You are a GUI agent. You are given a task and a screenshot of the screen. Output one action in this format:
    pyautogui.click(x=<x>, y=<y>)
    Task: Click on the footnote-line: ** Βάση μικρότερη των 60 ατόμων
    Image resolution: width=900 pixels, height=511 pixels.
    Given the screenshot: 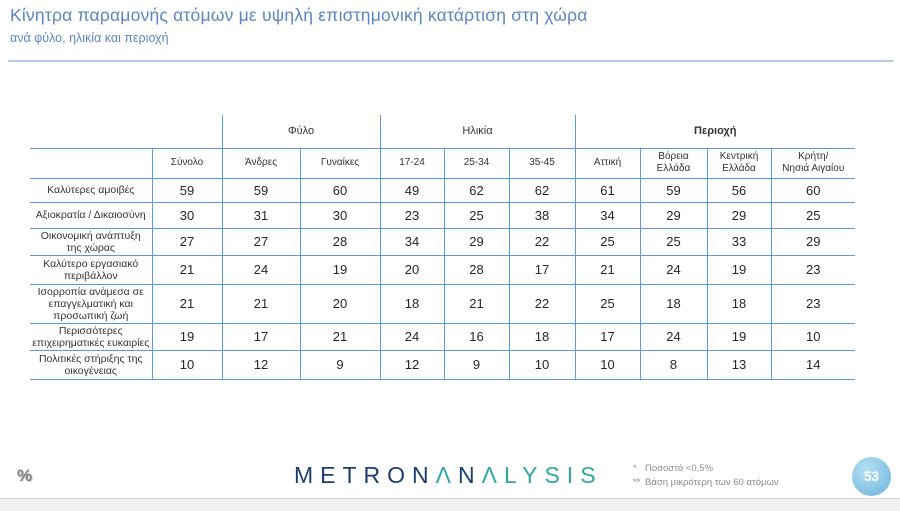 What is the action you would take?
    pyautogui.click(x=706, y=483)
    